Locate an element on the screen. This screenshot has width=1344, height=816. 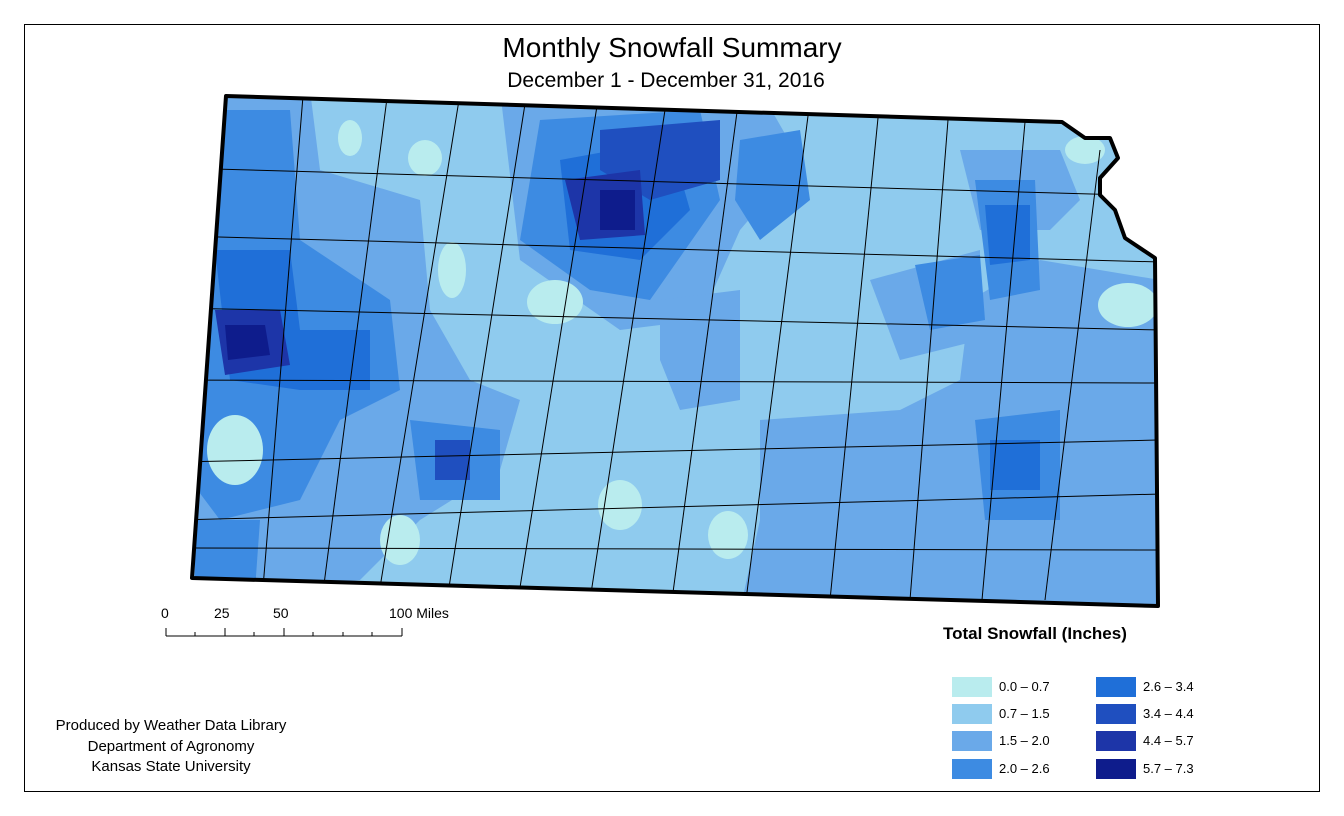
zone-1_5-2_0-southeast is located at coordinates (949, 433).